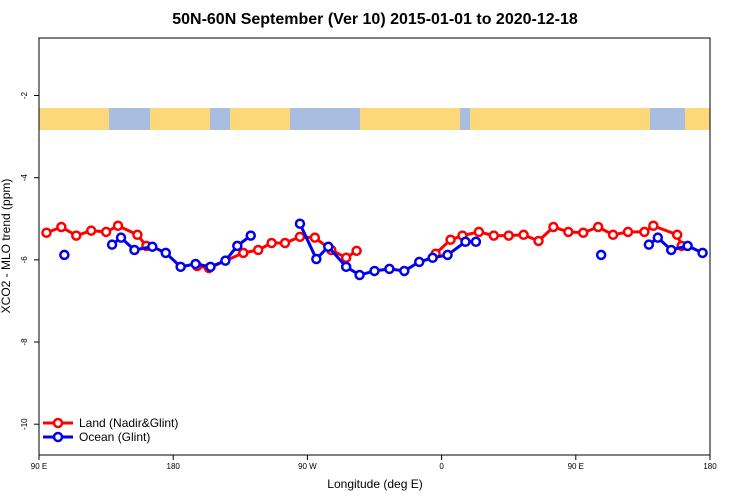  Describe the element at coordinates (374, 119) in the screenshot. I see `map-band` at that location.